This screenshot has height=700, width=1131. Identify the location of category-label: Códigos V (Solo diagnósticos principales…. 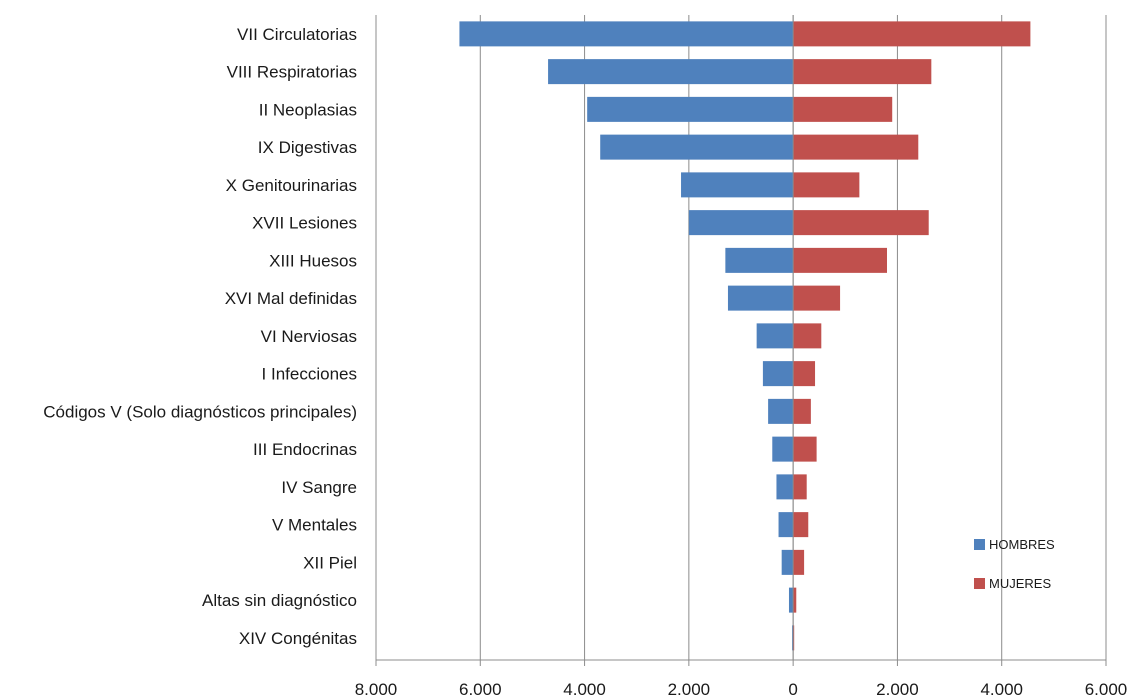
(200, 411).